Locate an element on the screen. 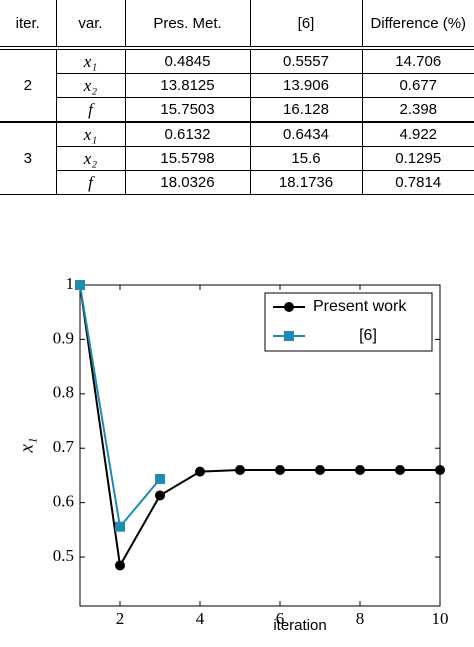  x-axis-label: iteration is located at coordinates (299, 625).